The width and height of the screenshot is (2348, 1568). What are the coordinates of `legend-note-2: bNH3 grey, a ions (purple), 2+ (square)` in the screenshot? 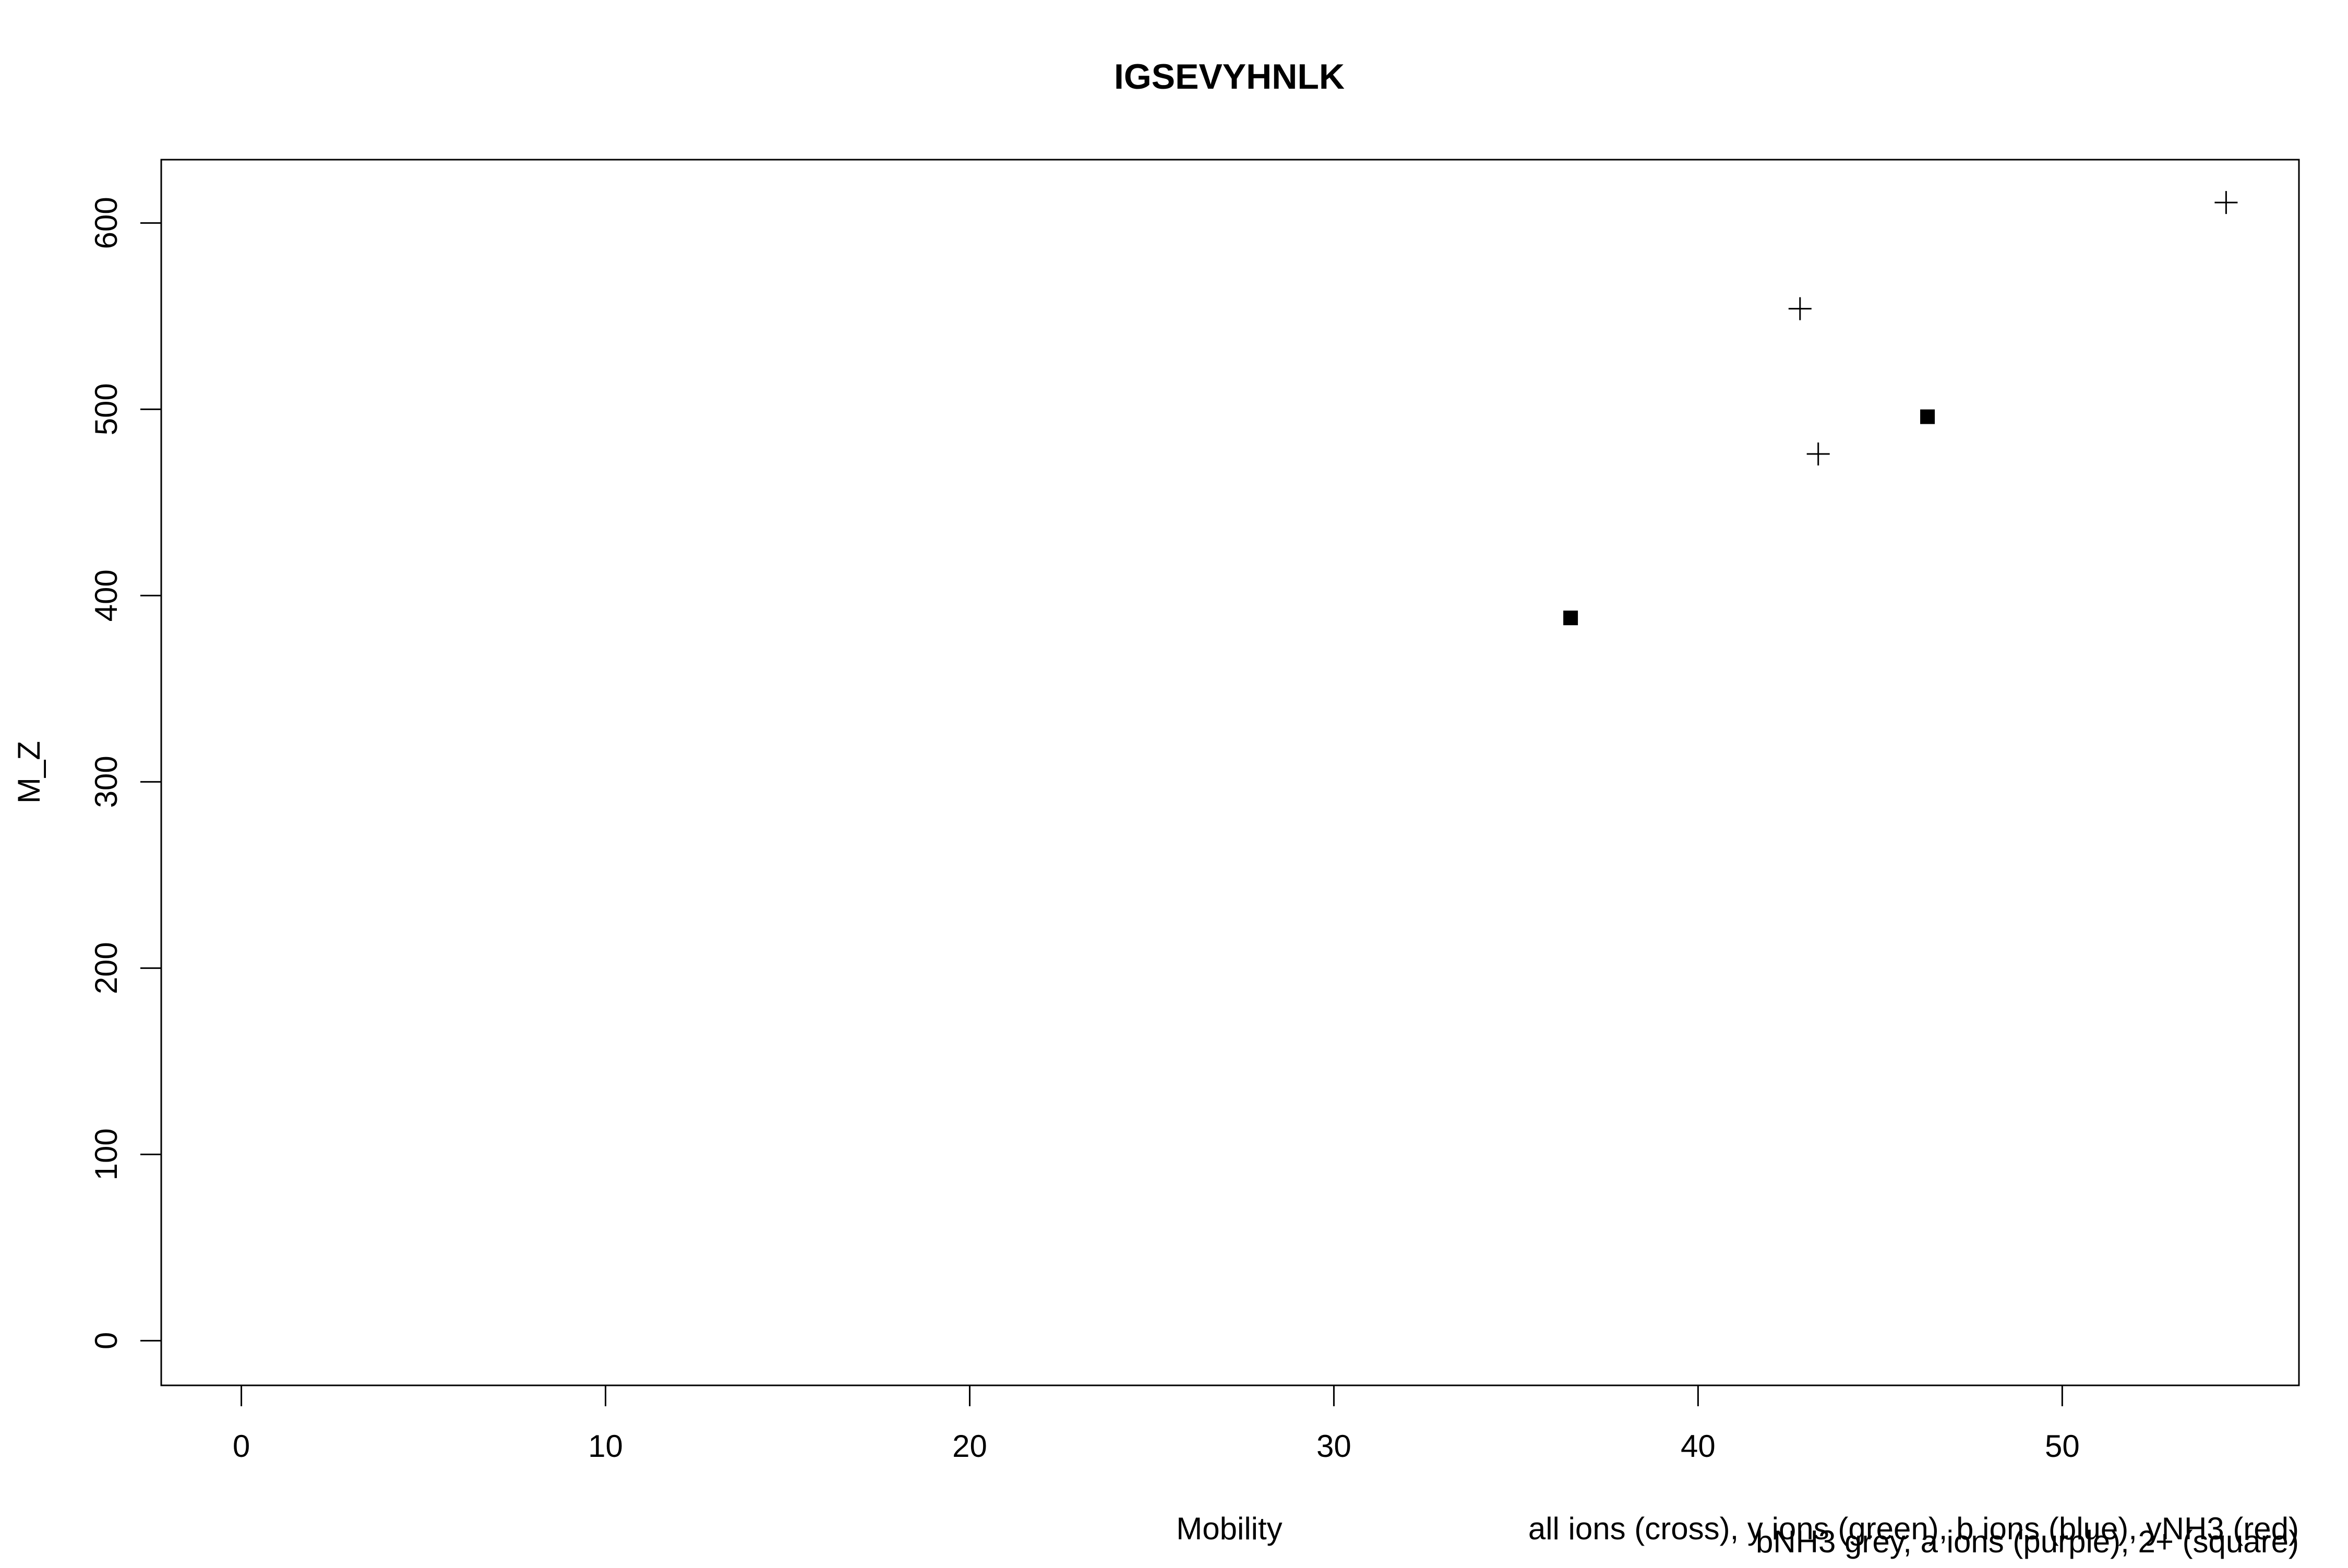 It's located at (2028, 1541).